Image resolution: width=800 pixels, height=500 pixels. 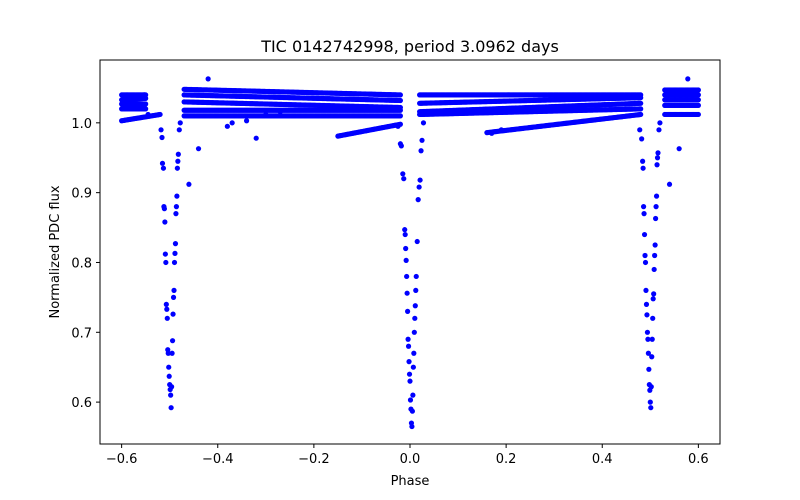 I want to click on y-tick-label: 0.8, so click(x=81, y=263).